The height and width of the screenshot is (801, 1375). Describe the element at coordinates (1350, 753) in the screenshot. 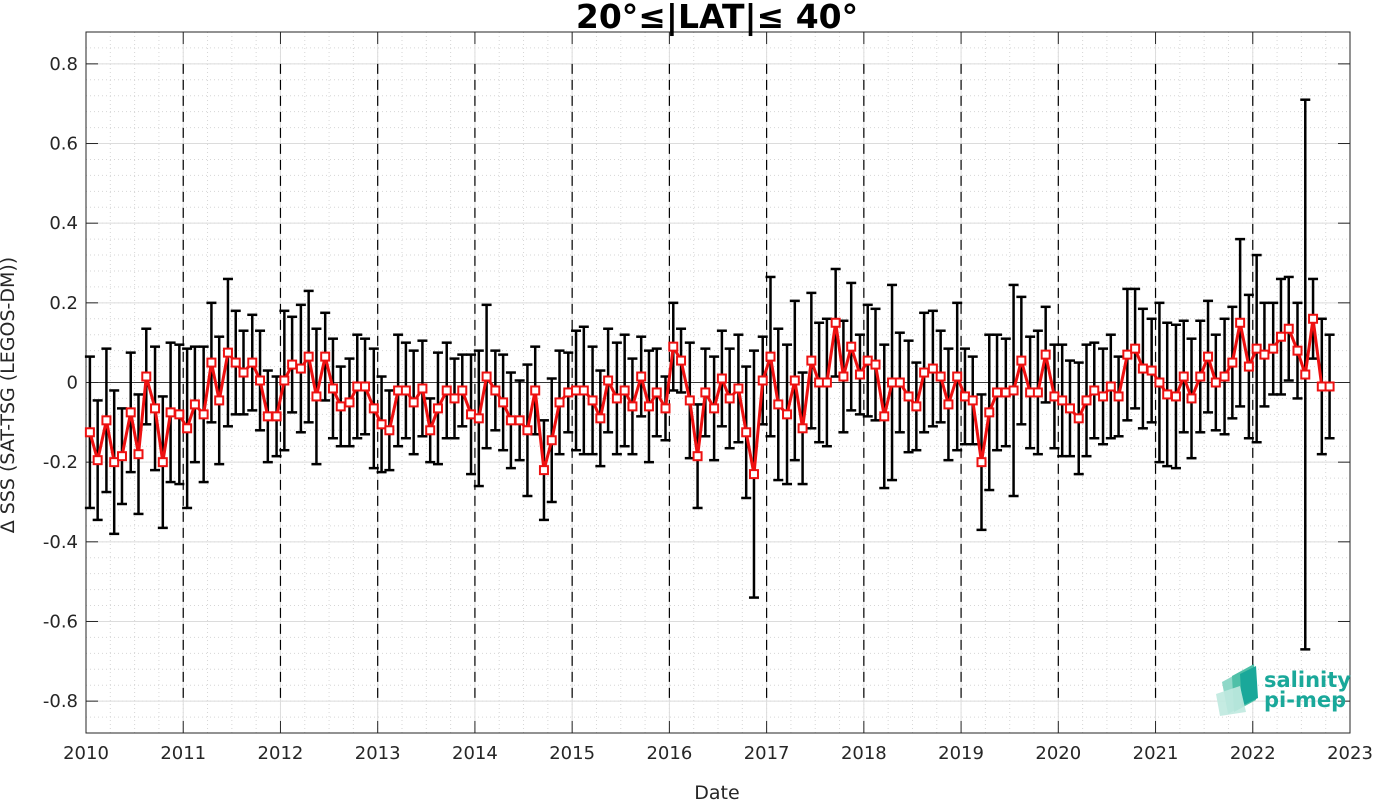

I see `x-tick-label: 2023` at that location.